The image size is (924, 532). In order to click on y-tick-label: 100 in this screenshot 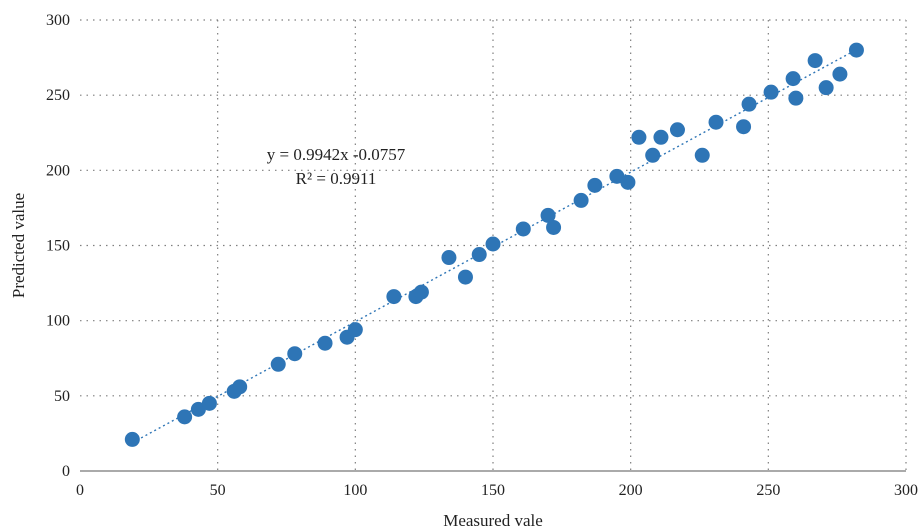, I will do `click(58, 321)`.